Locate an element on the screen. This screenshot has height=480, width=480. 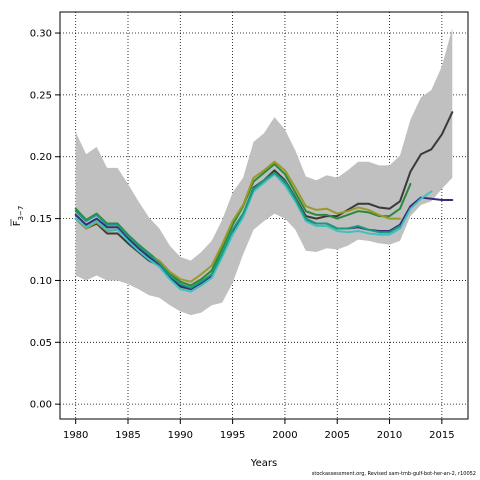
y-tick-label: 0.20 is located at coordinates (41, 157).